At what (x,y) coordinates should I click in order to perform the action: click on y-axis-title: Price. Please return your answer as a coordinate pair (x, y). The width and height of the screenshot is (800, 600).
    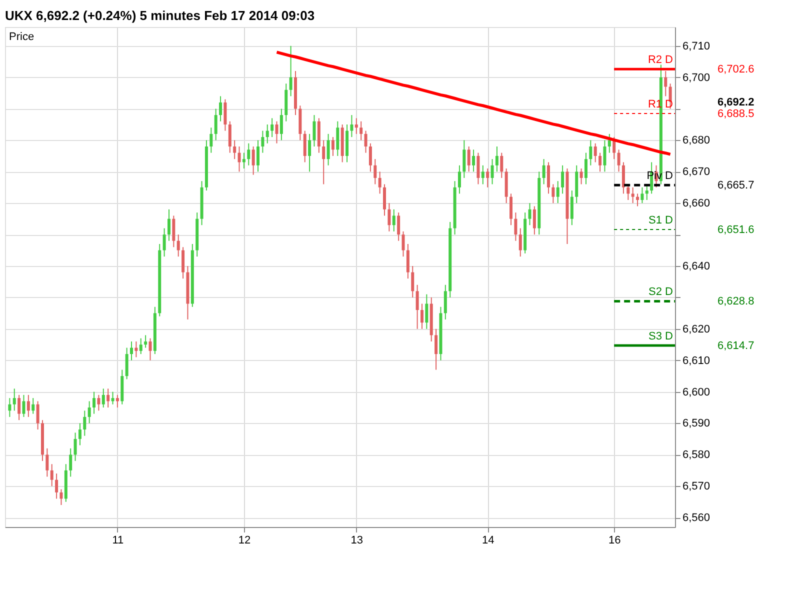
    Looking at the image, I should click on (21, 37).